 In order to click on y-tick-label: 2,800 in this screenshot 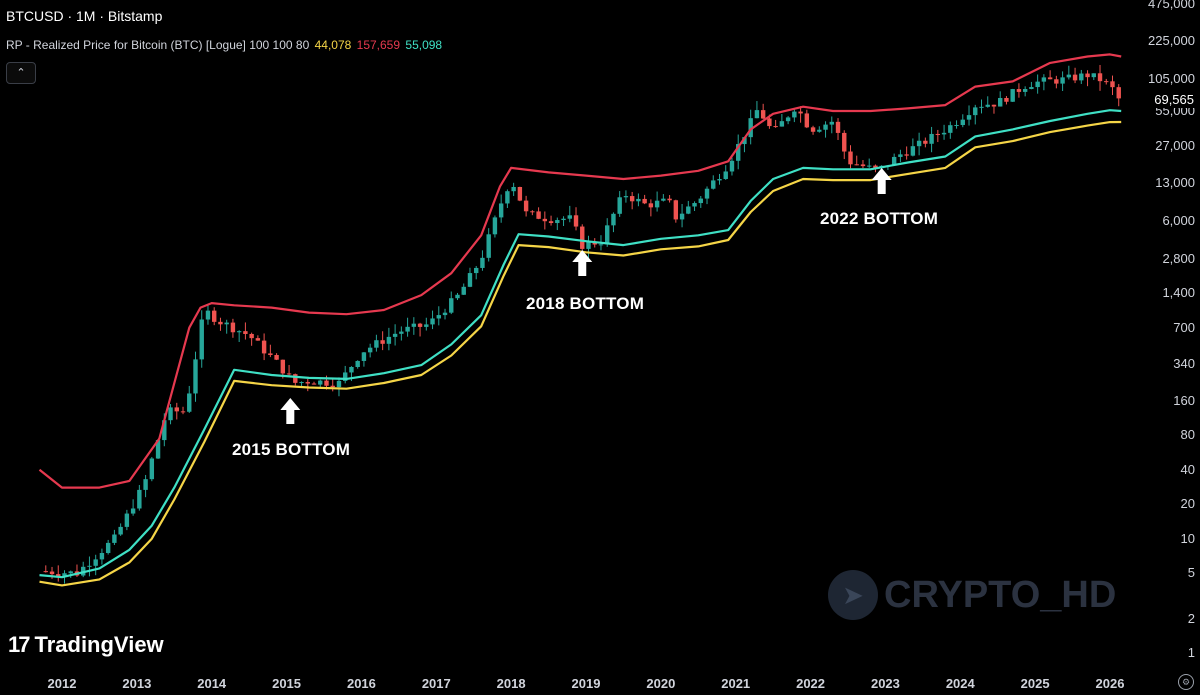, I will do `click(1178, 258)`.